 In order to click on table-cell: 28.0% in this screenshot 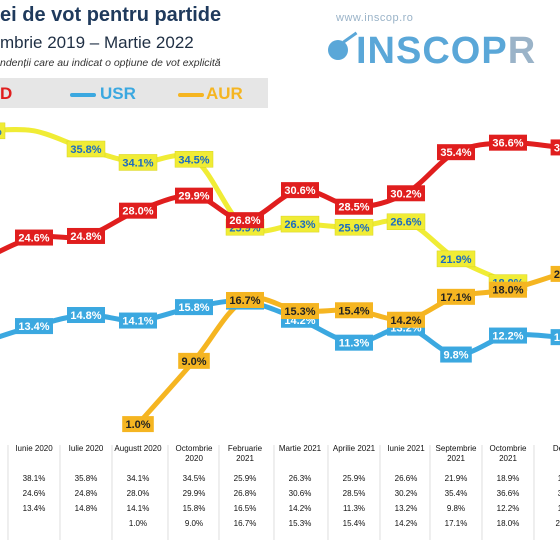, I will do `click(138, 493)`.